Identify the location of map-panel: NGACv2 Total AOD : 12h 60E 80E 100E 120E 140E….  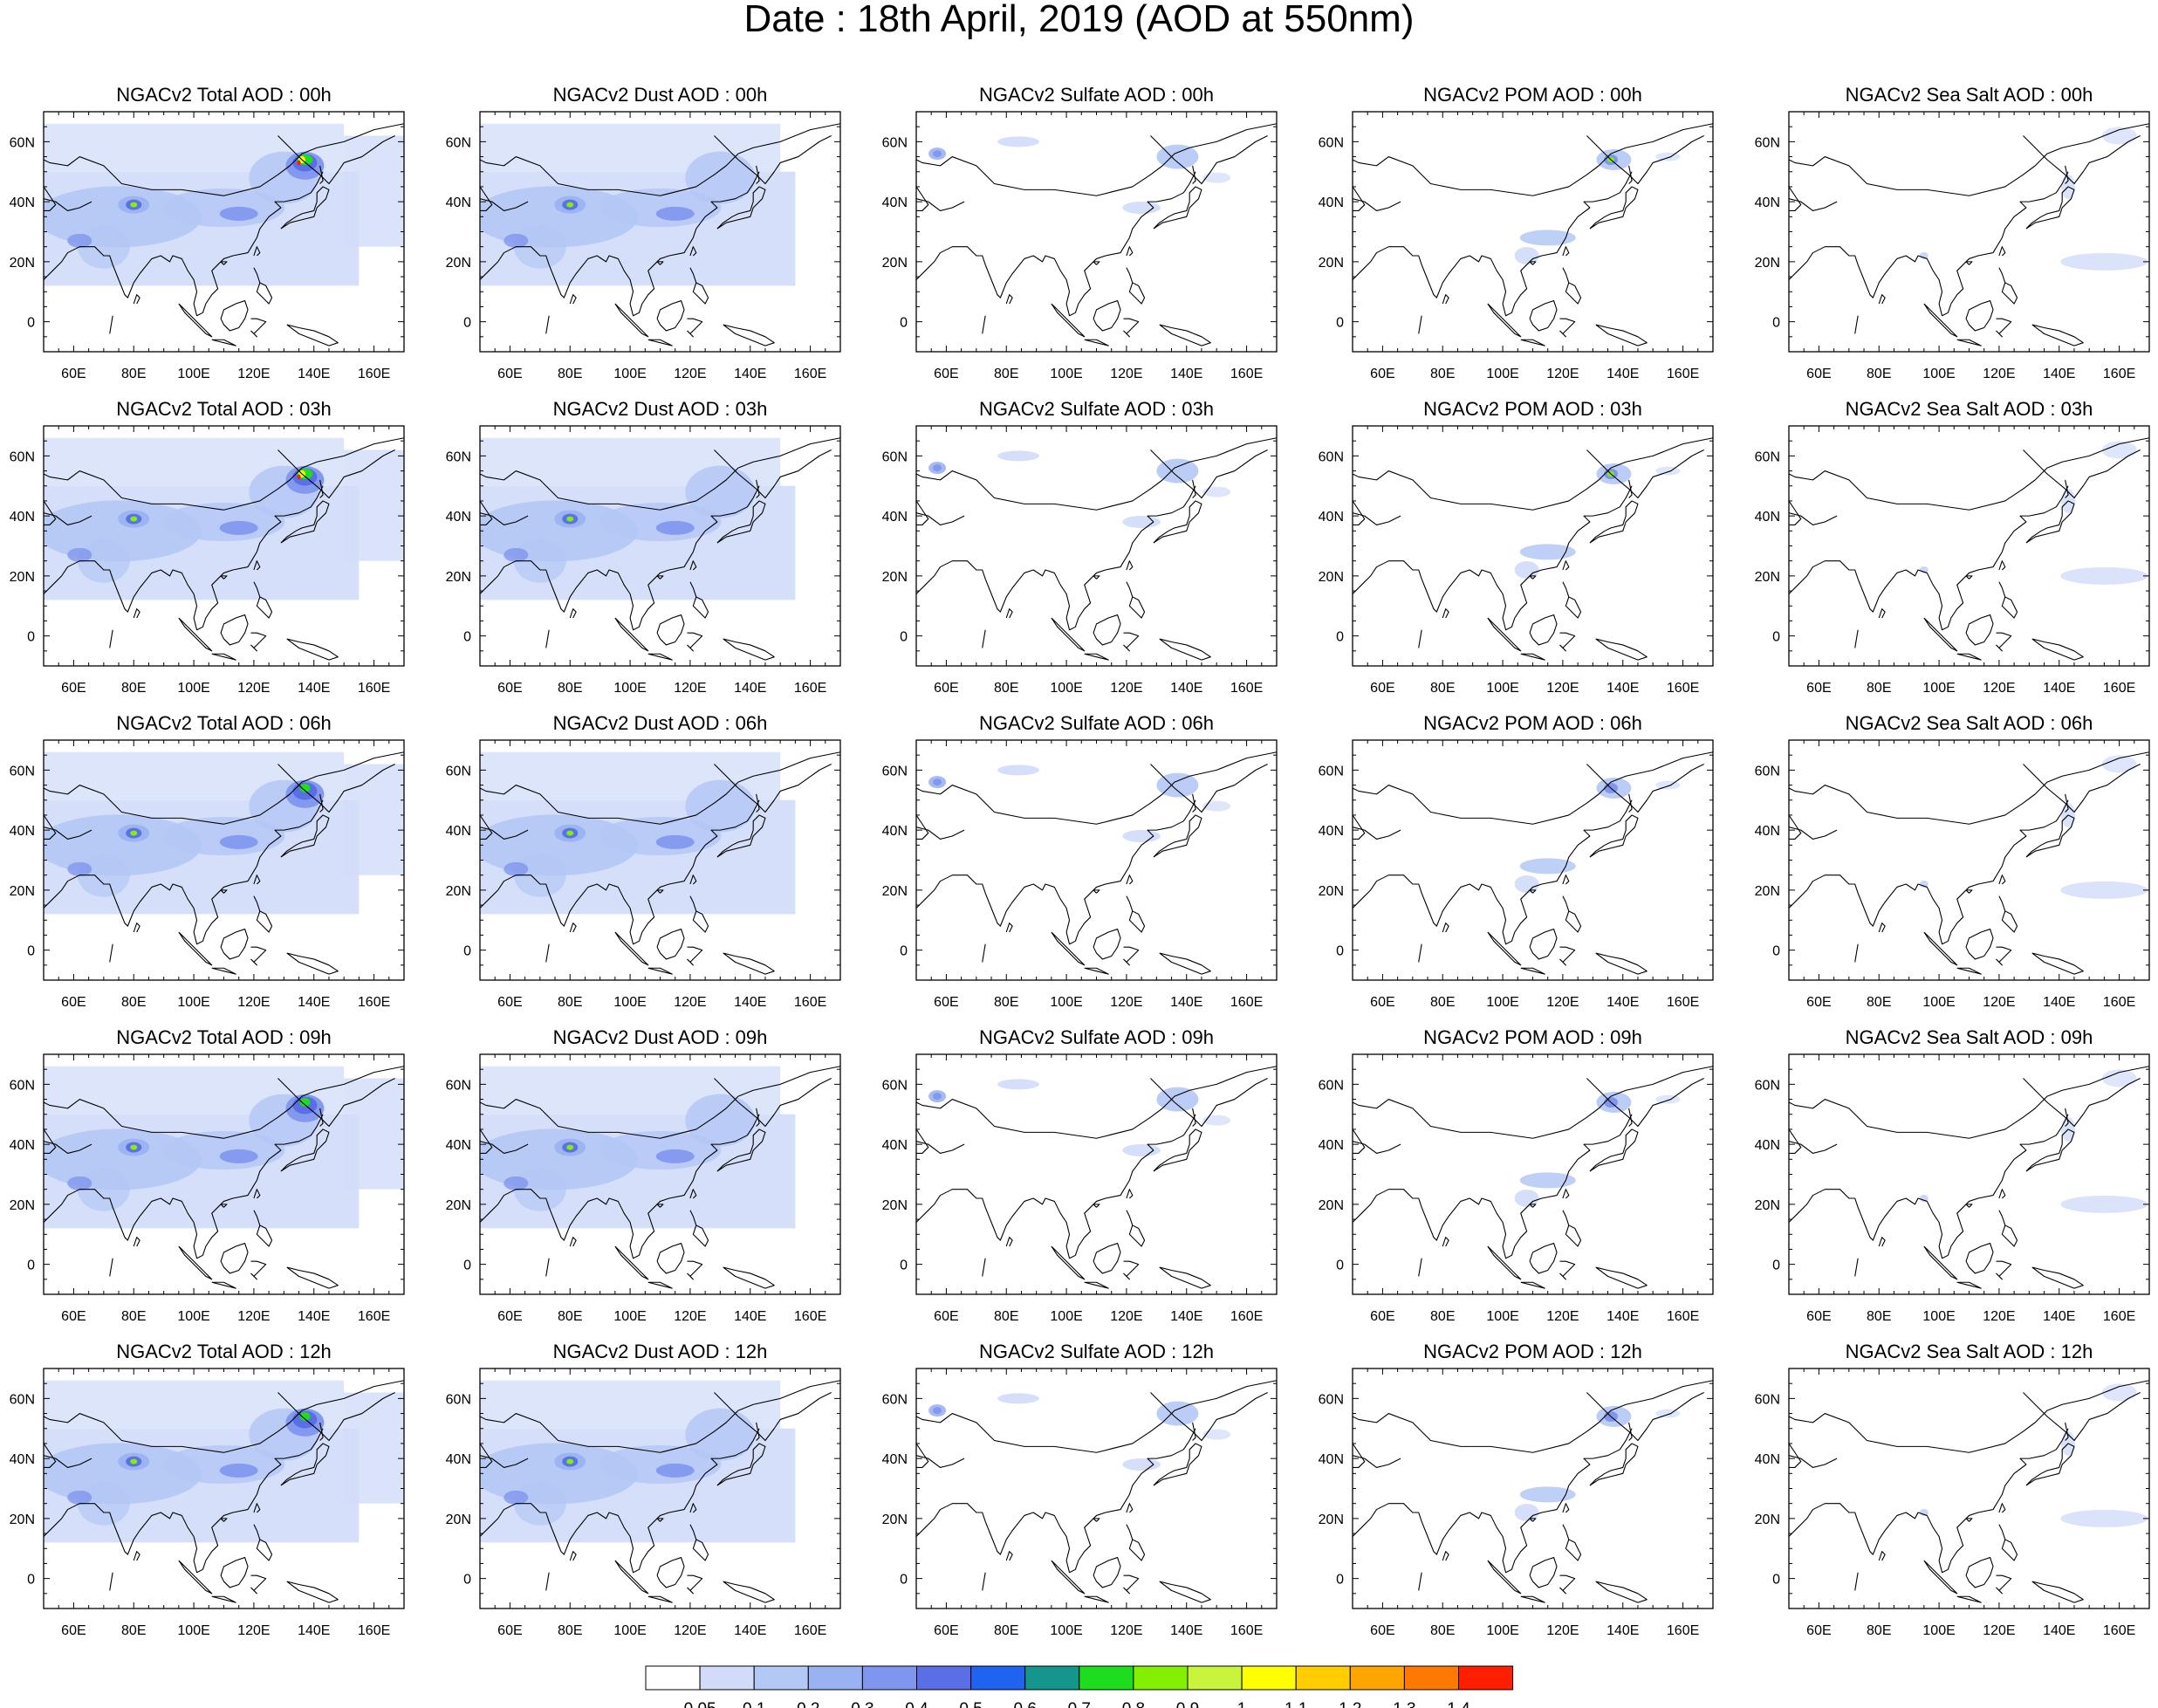
(207, 1489).